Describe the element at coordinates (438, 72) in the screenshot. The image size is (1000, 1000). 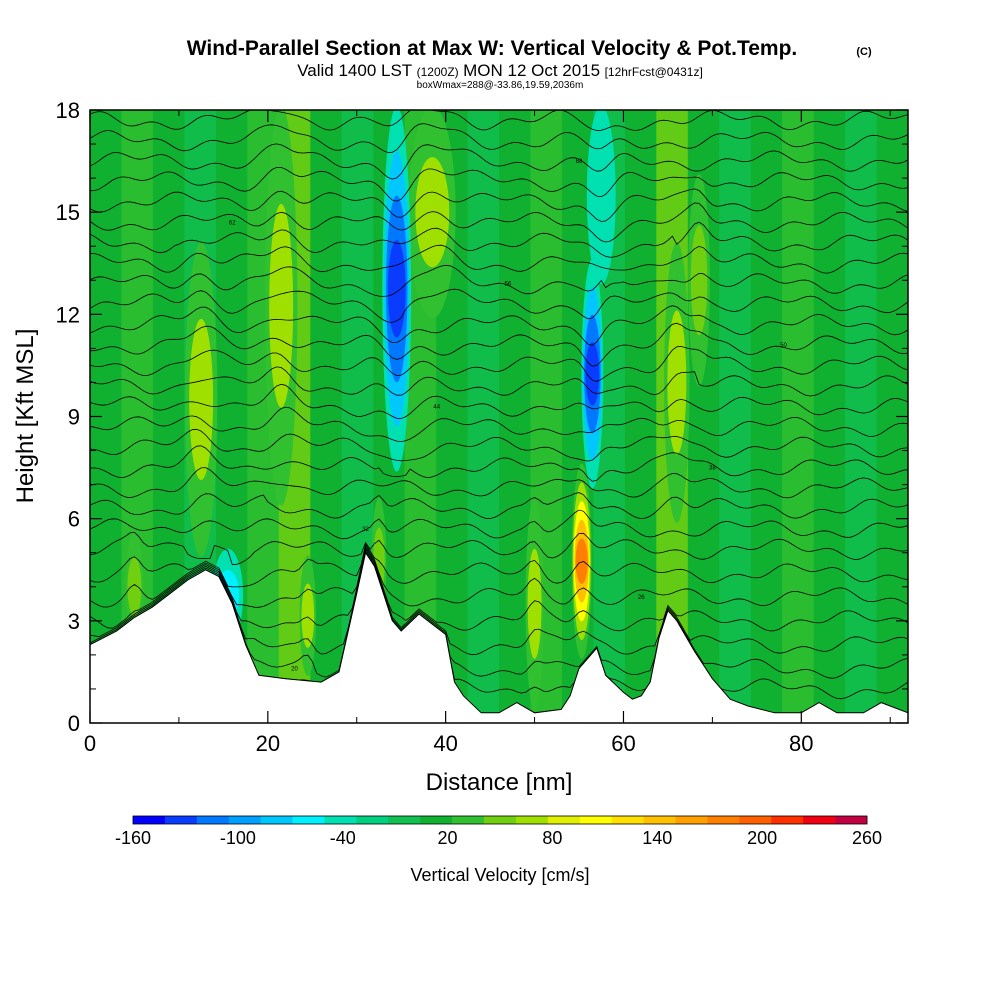
I see `subtitle-utc: (1200Z)` at that location.